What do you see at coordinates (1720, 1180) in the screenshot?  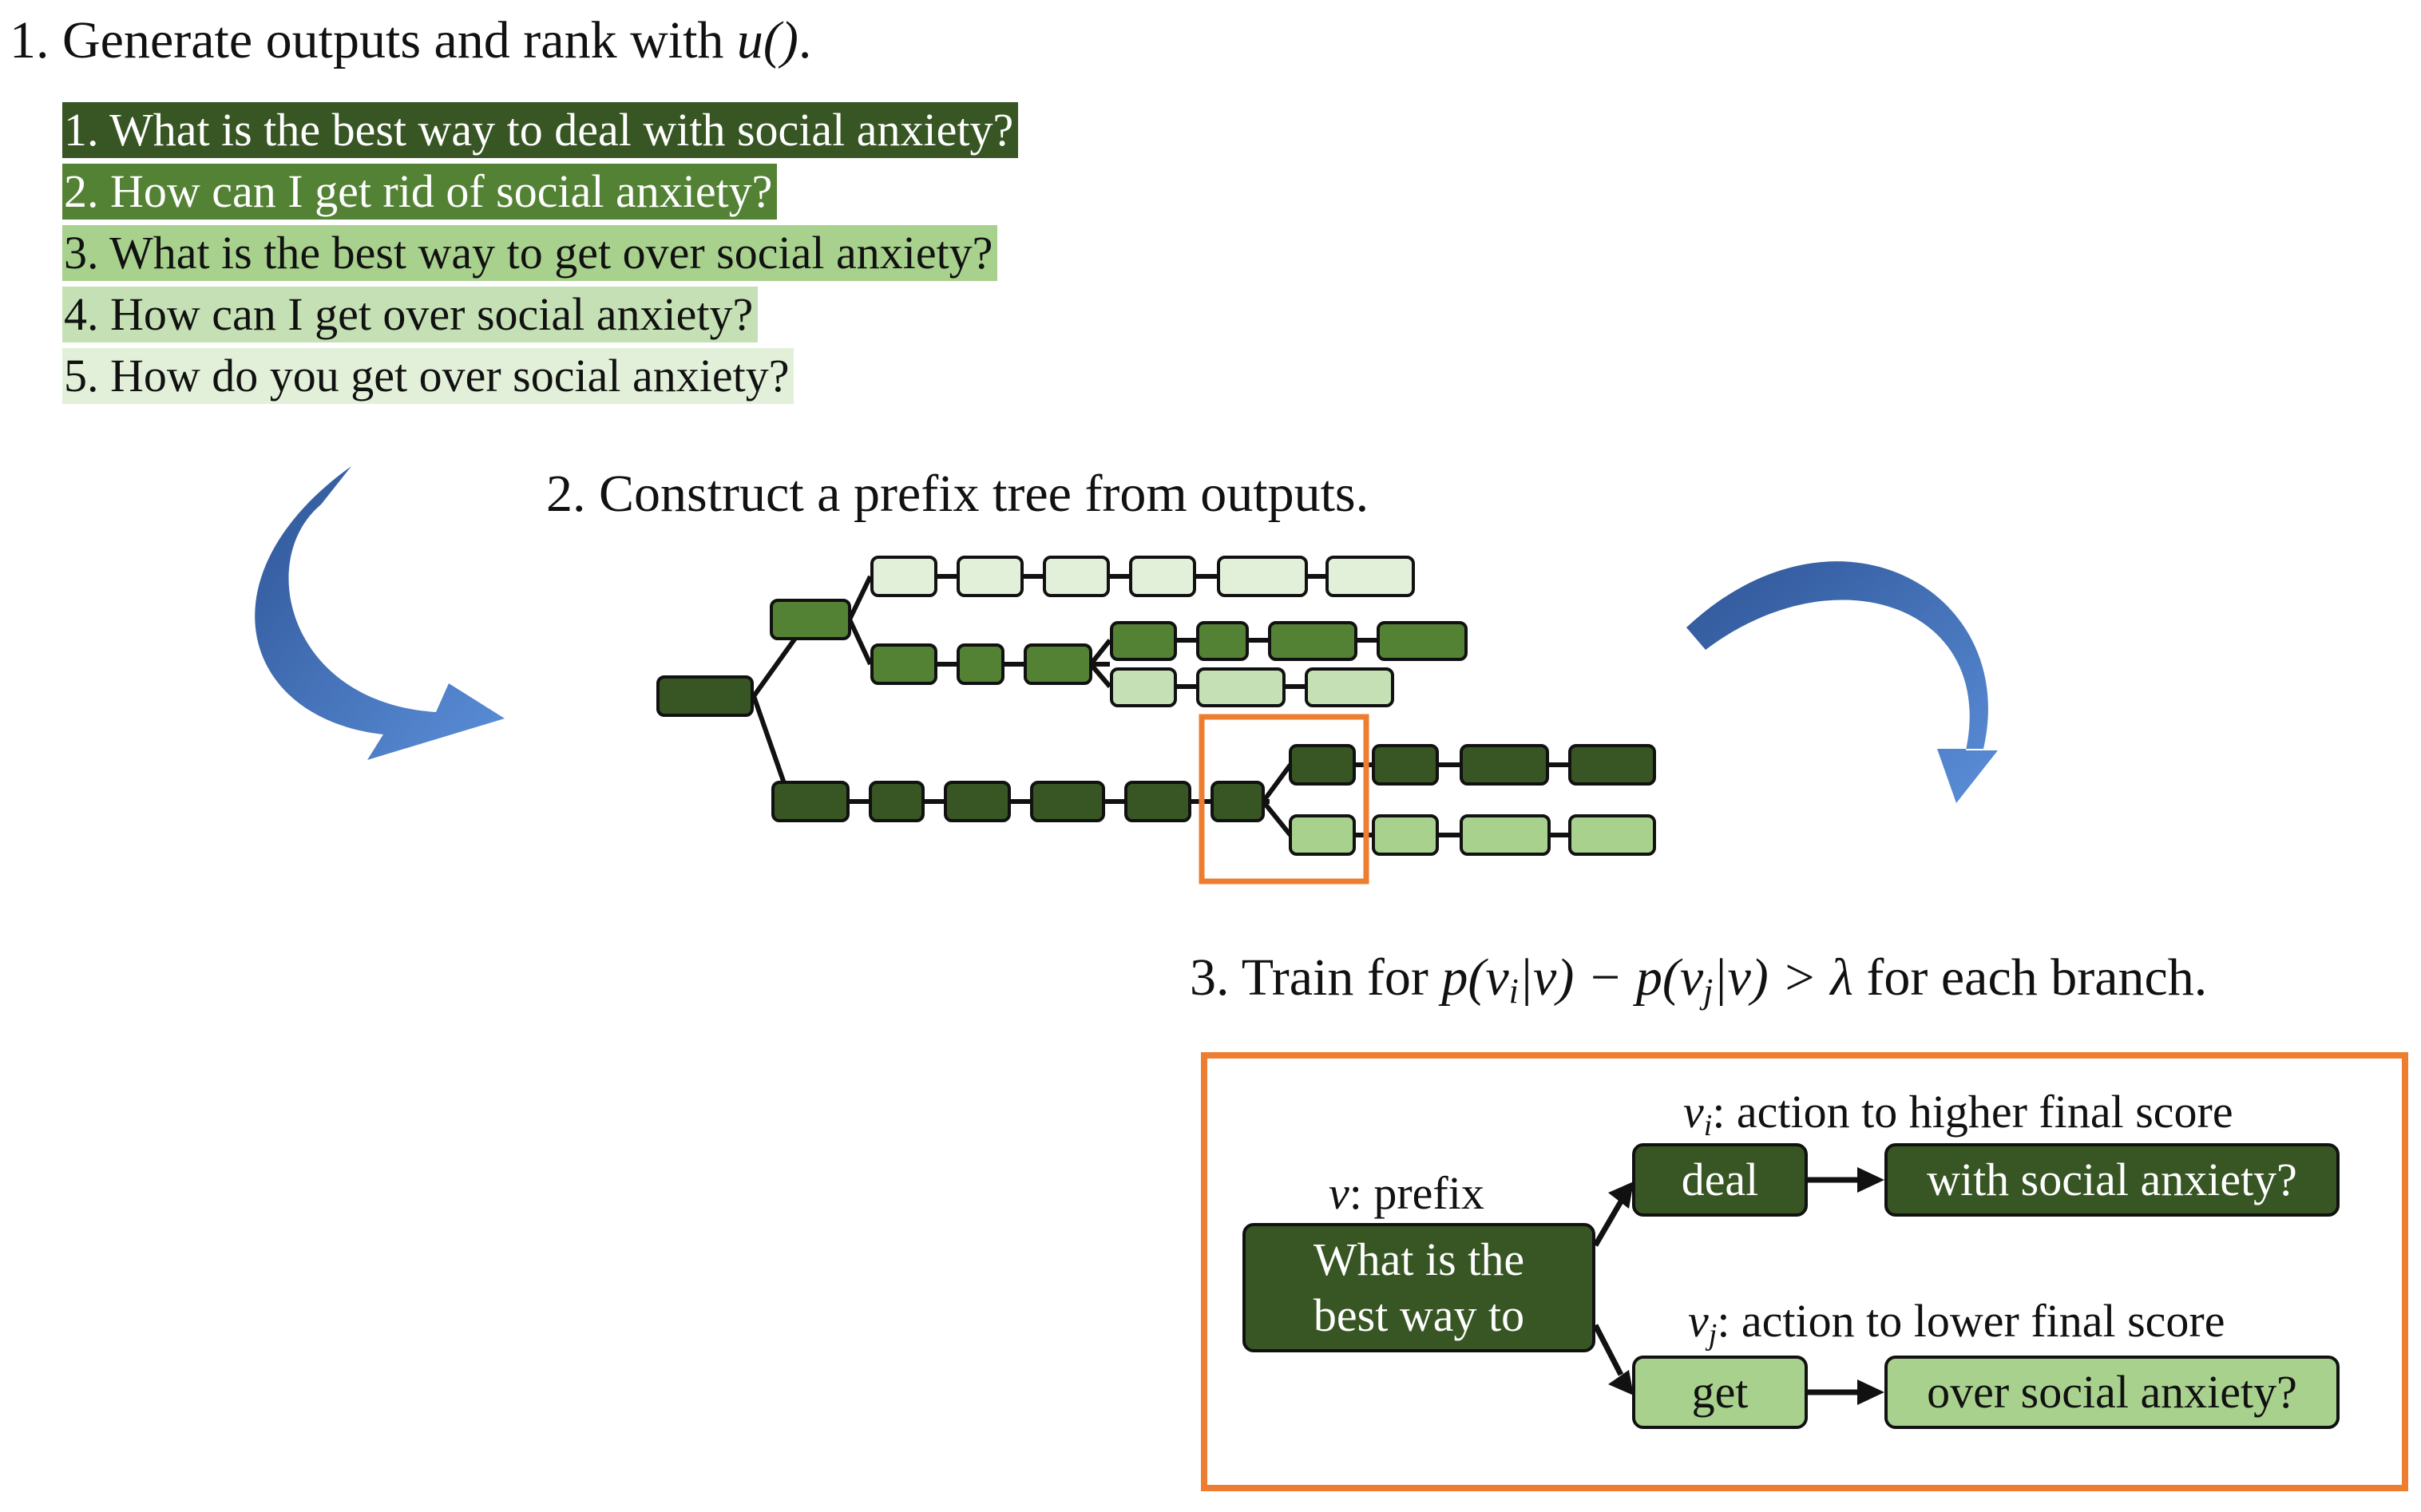 I see `high-action-node: deal` at bounding box center [1720, 1180].